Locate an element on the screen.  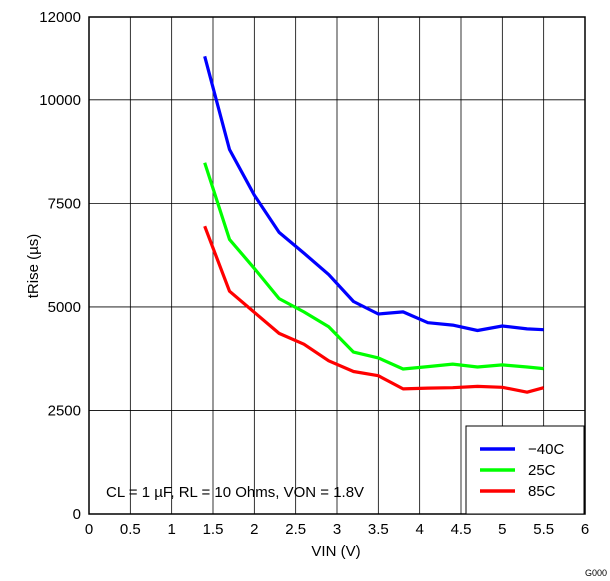
x-axis-title: VIN (V) is located at coordinates (335, 551).